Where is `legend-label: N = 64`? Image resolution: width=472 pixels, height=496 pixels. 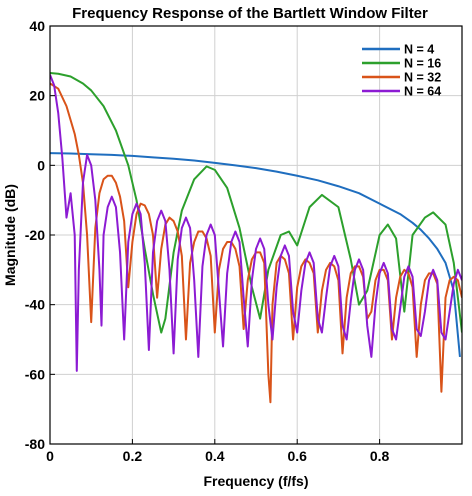
legend-label: N = 64 is located at coordinates (422, 92).